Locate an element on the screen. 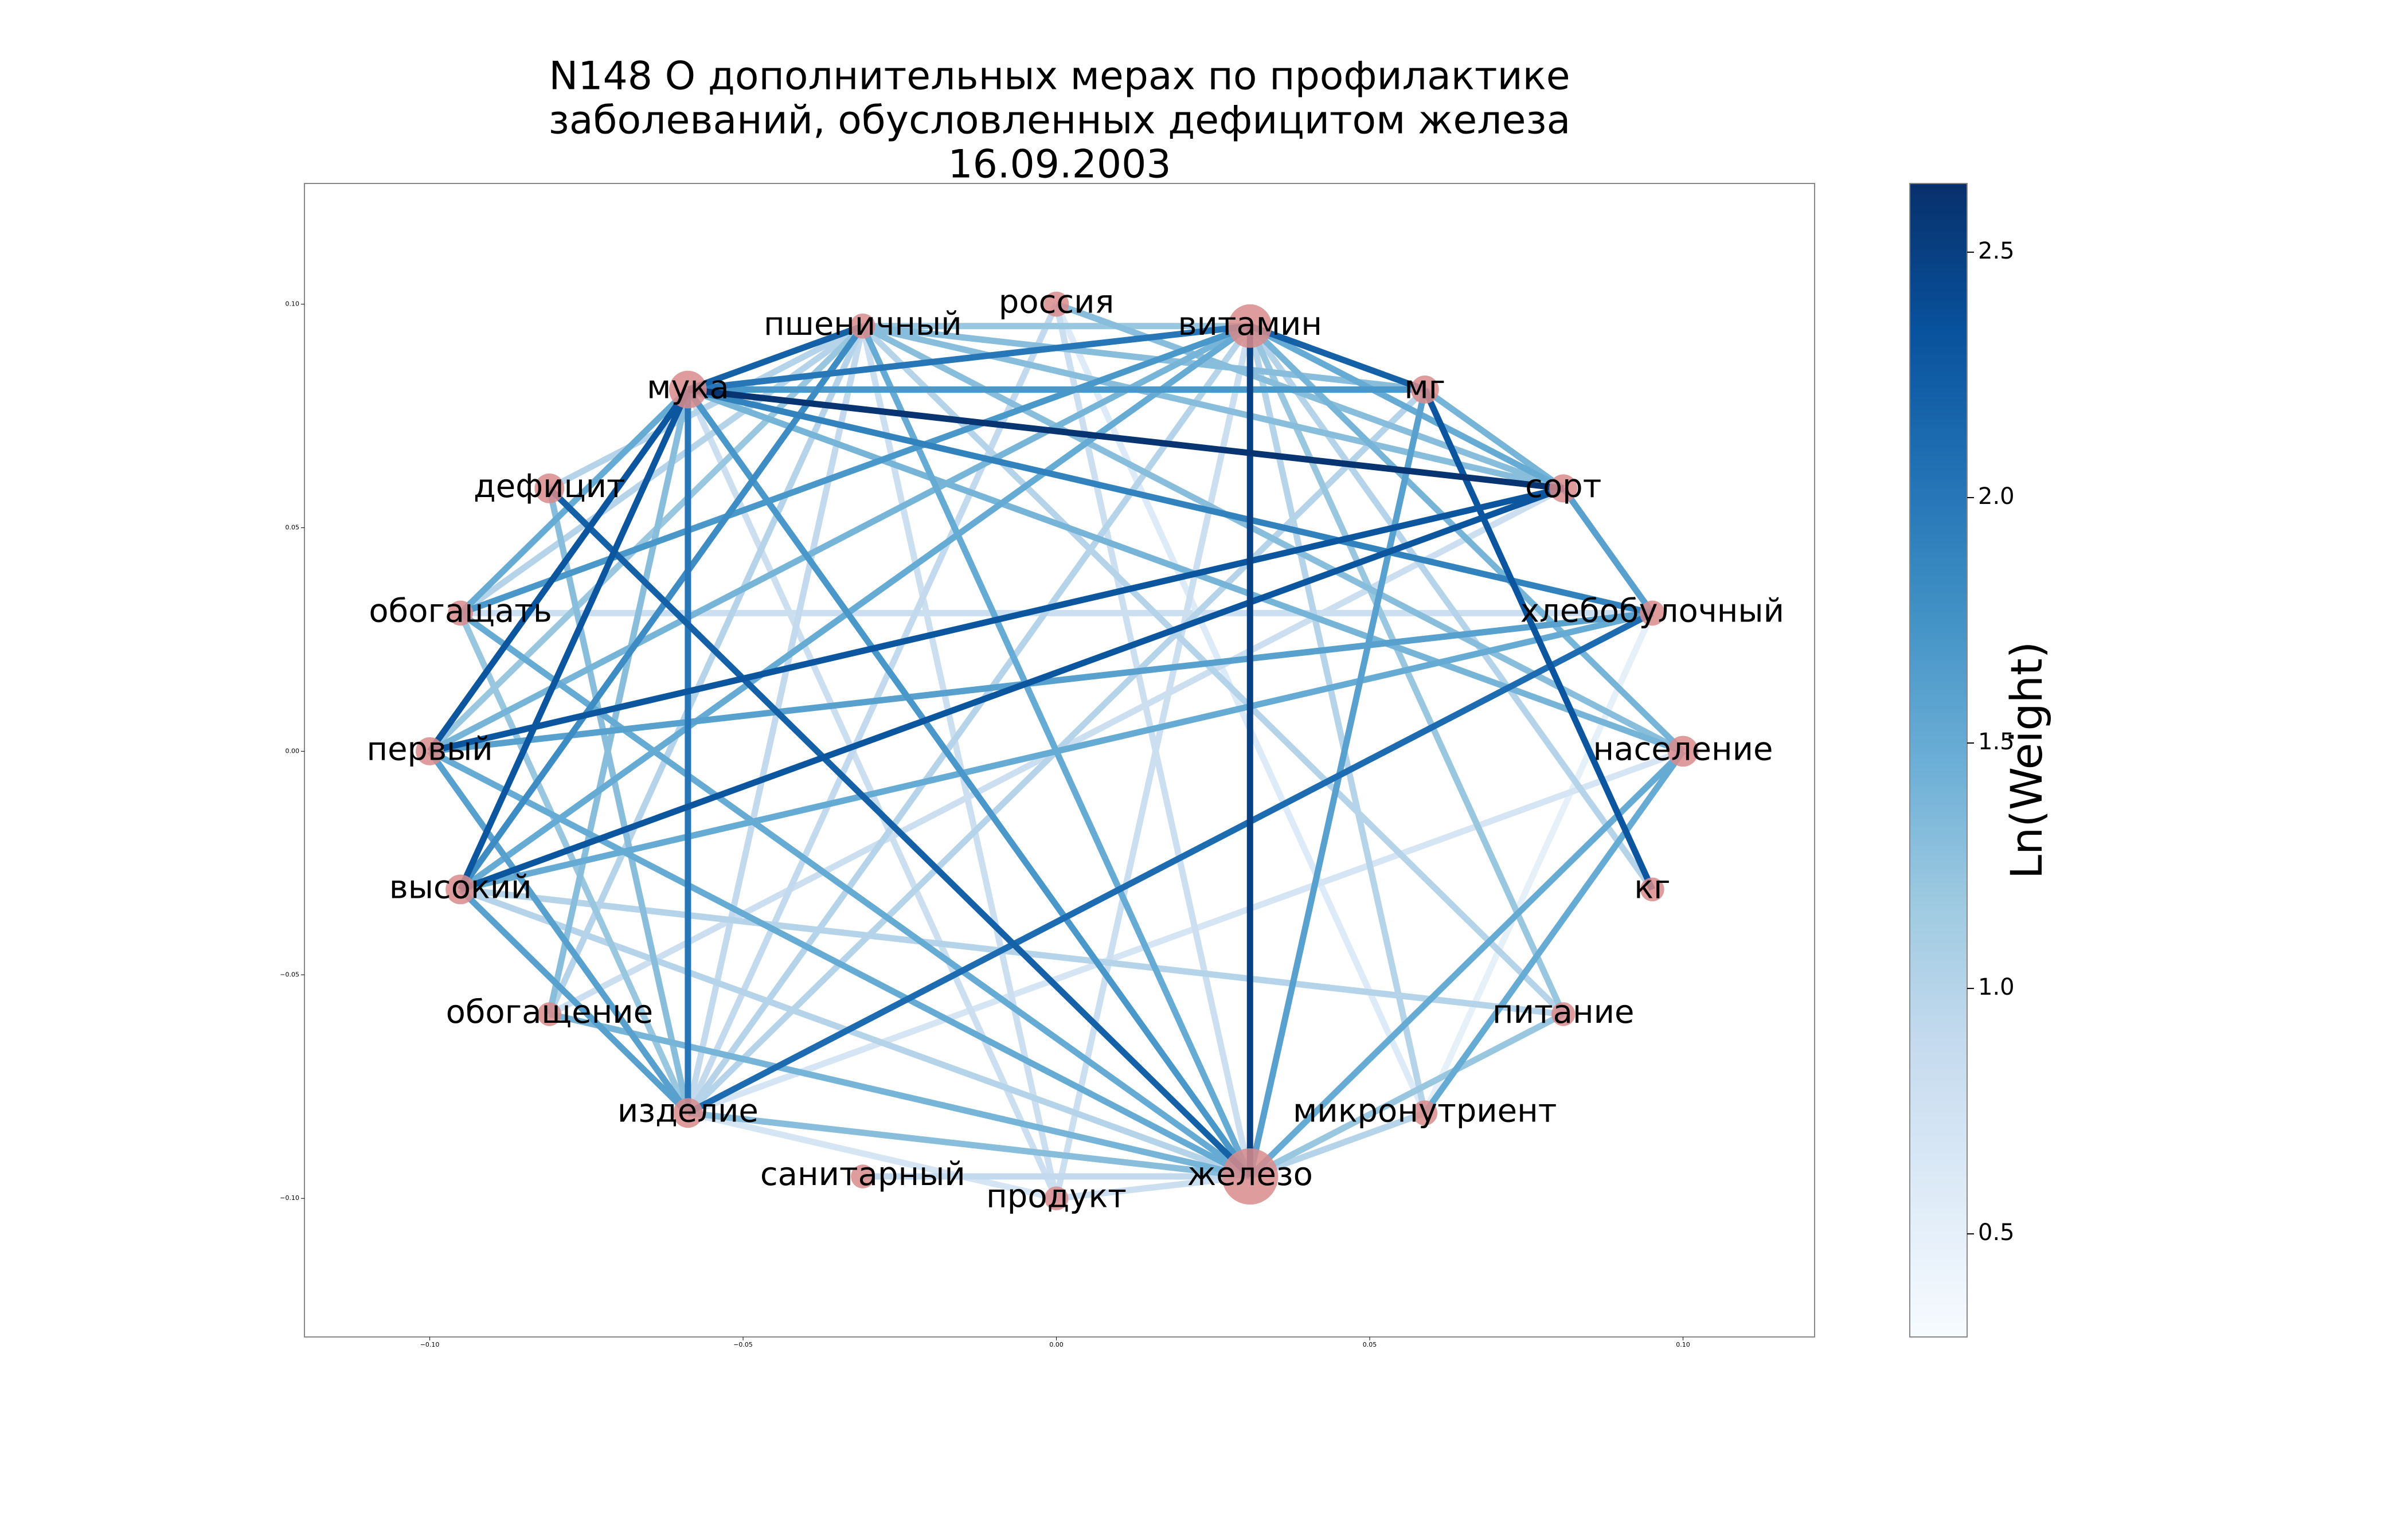 This screenshot has height=1525, width=2408. node-label: мг is located at coordinates (1424, 388).